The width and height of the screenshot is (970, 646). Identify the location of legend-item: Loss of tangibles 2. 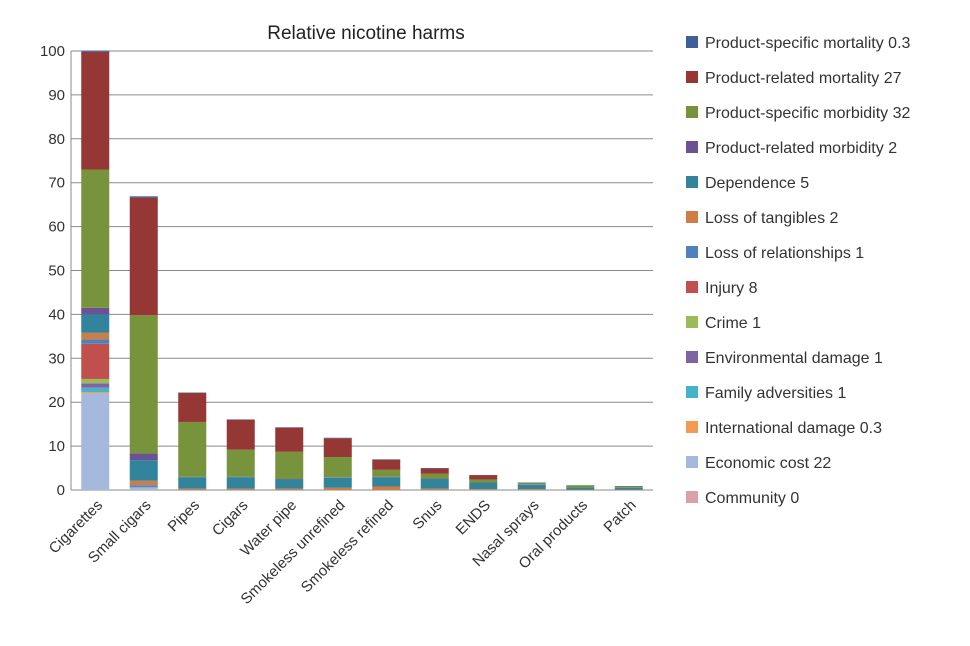
(762, 218).